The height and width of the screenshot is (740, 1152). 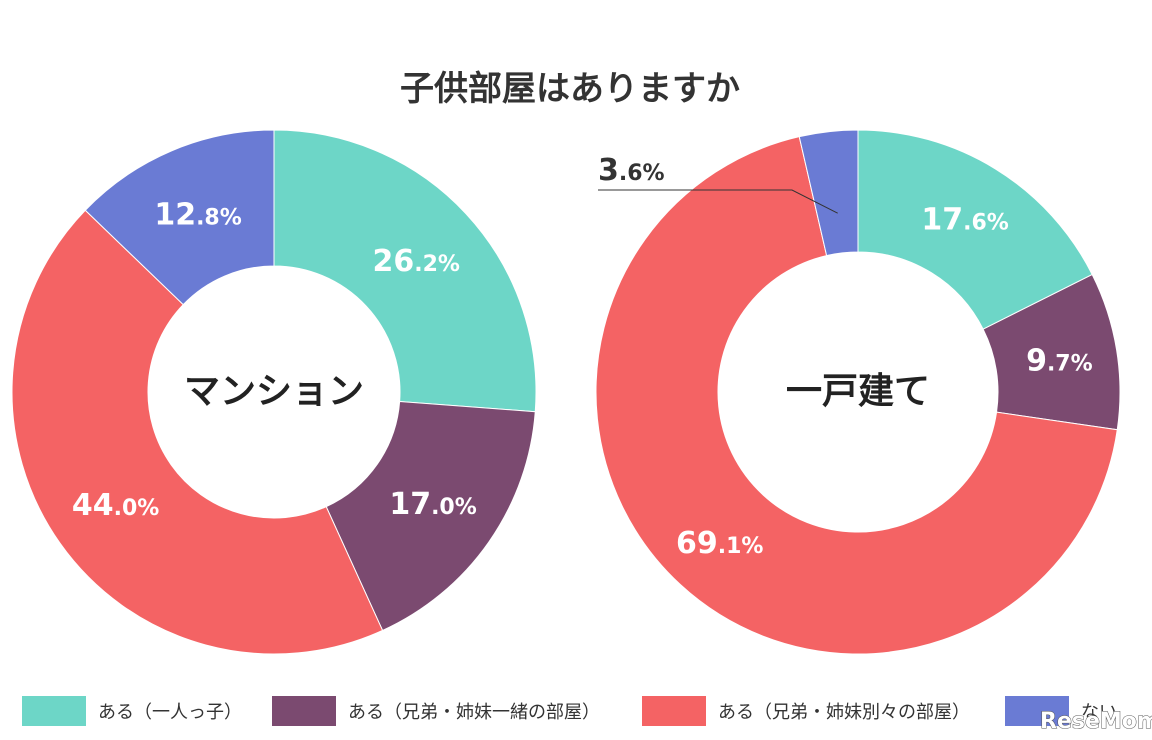 I want to click on slice-label-house-1: 9.7%, so click(x=1059, y=360).